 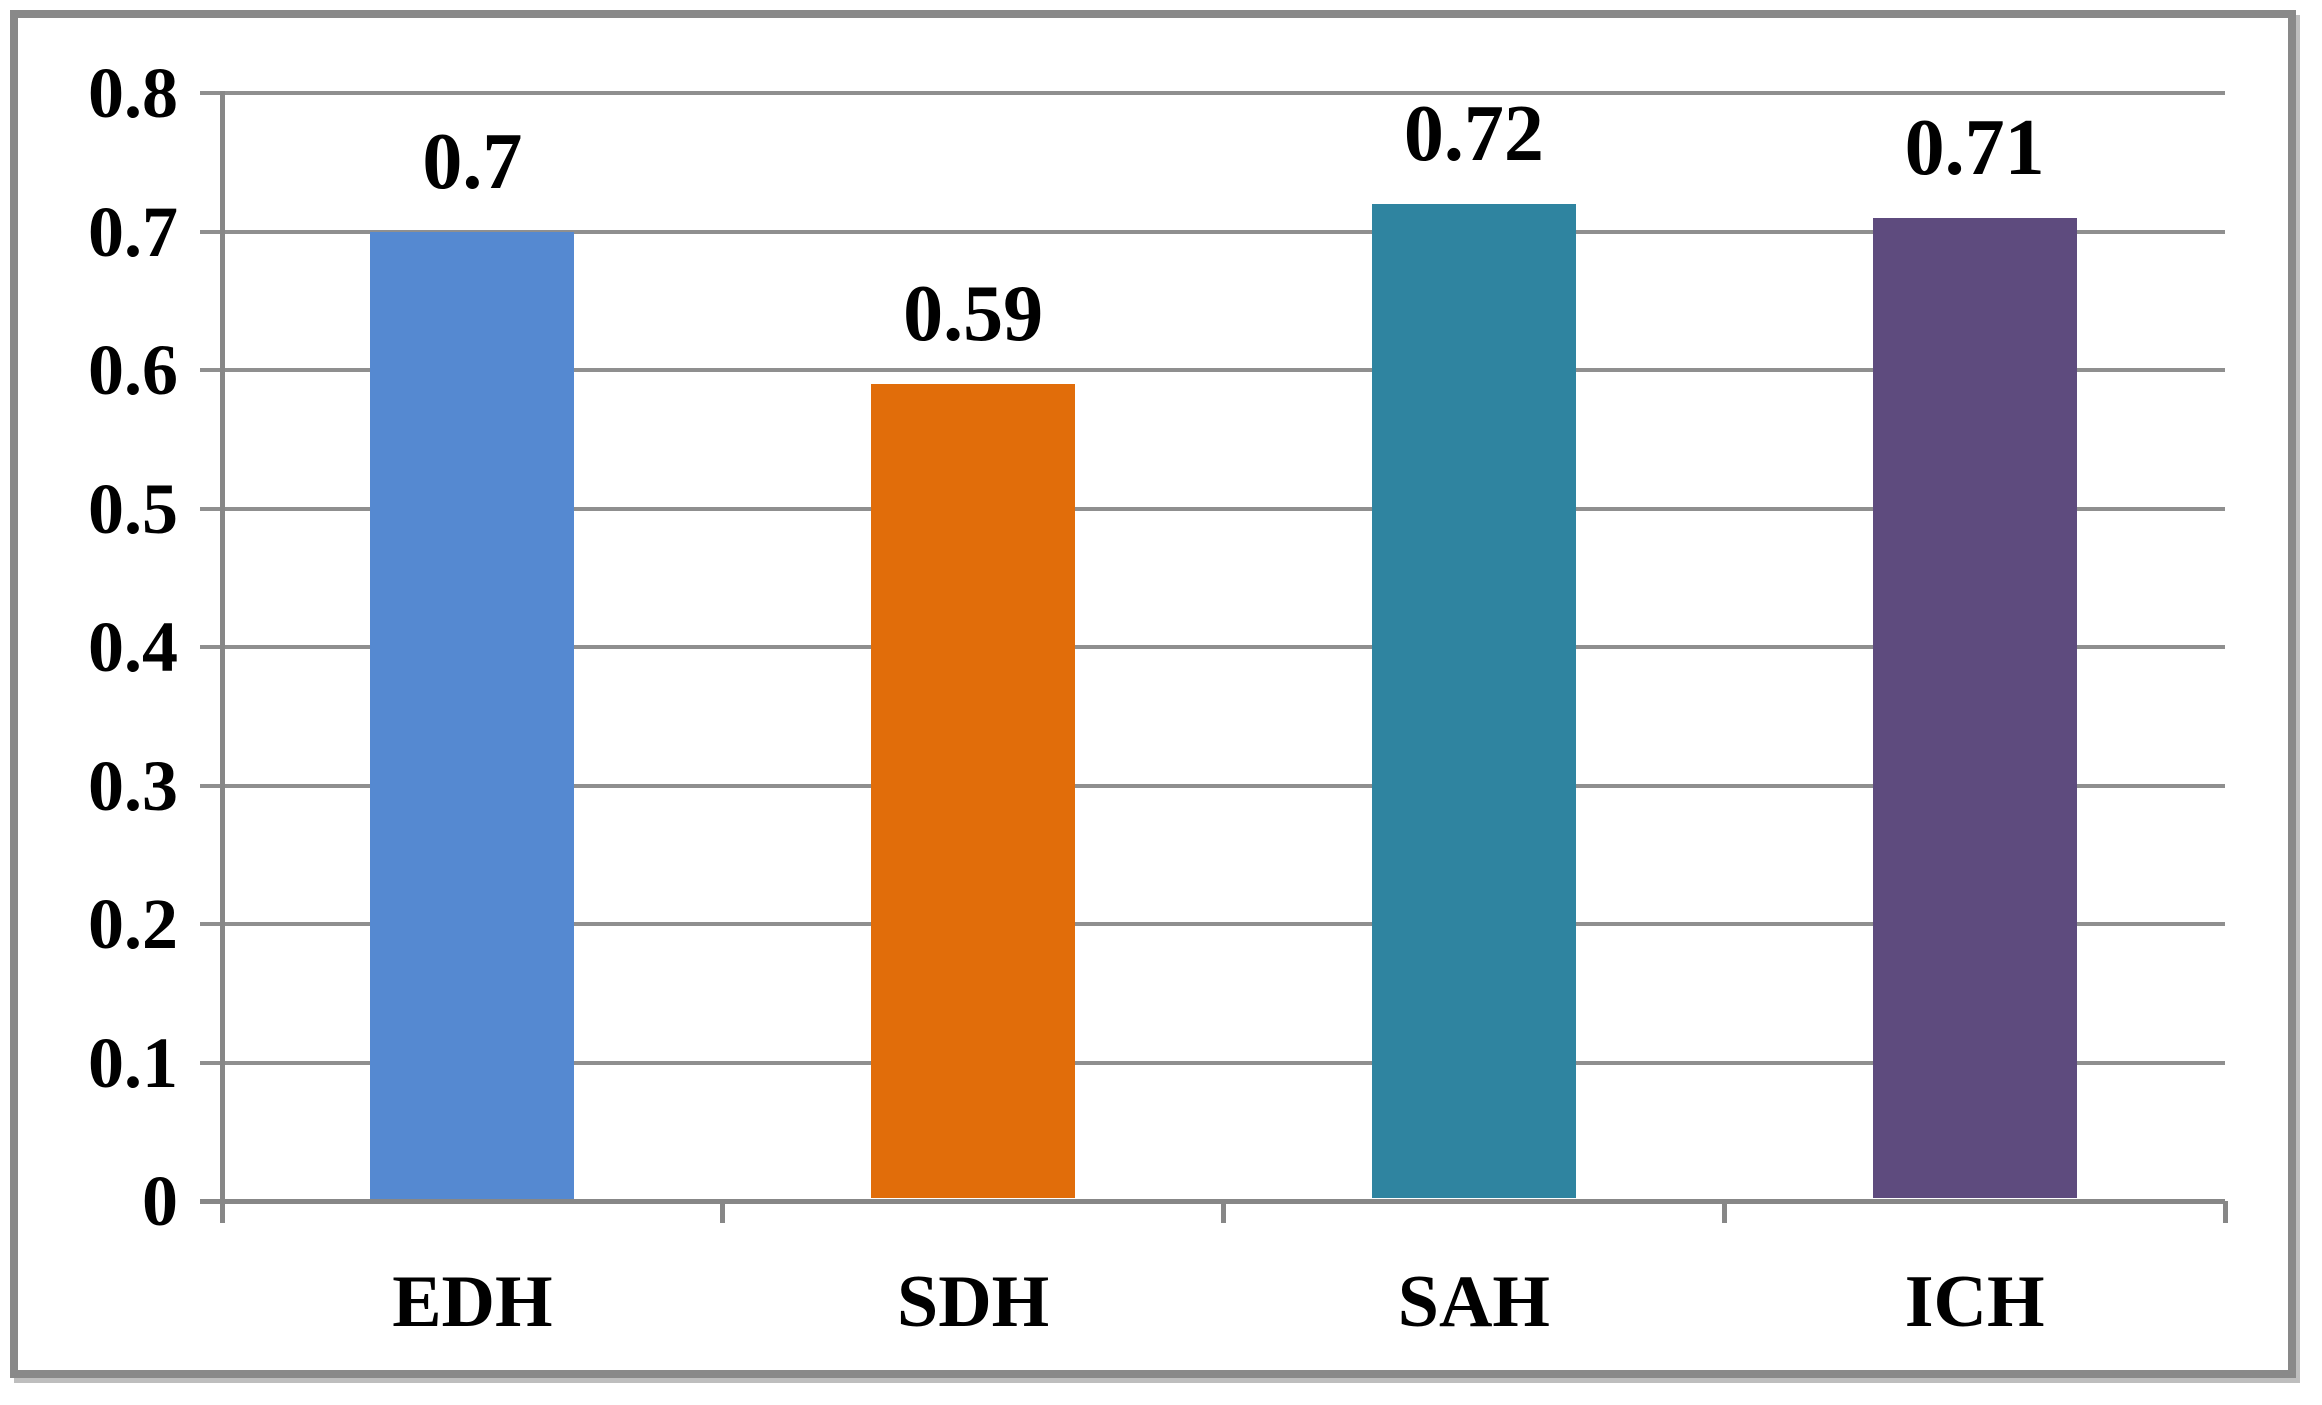 I want to click on y-axis-tick-label: 0.7, so click(x=133, y=231).